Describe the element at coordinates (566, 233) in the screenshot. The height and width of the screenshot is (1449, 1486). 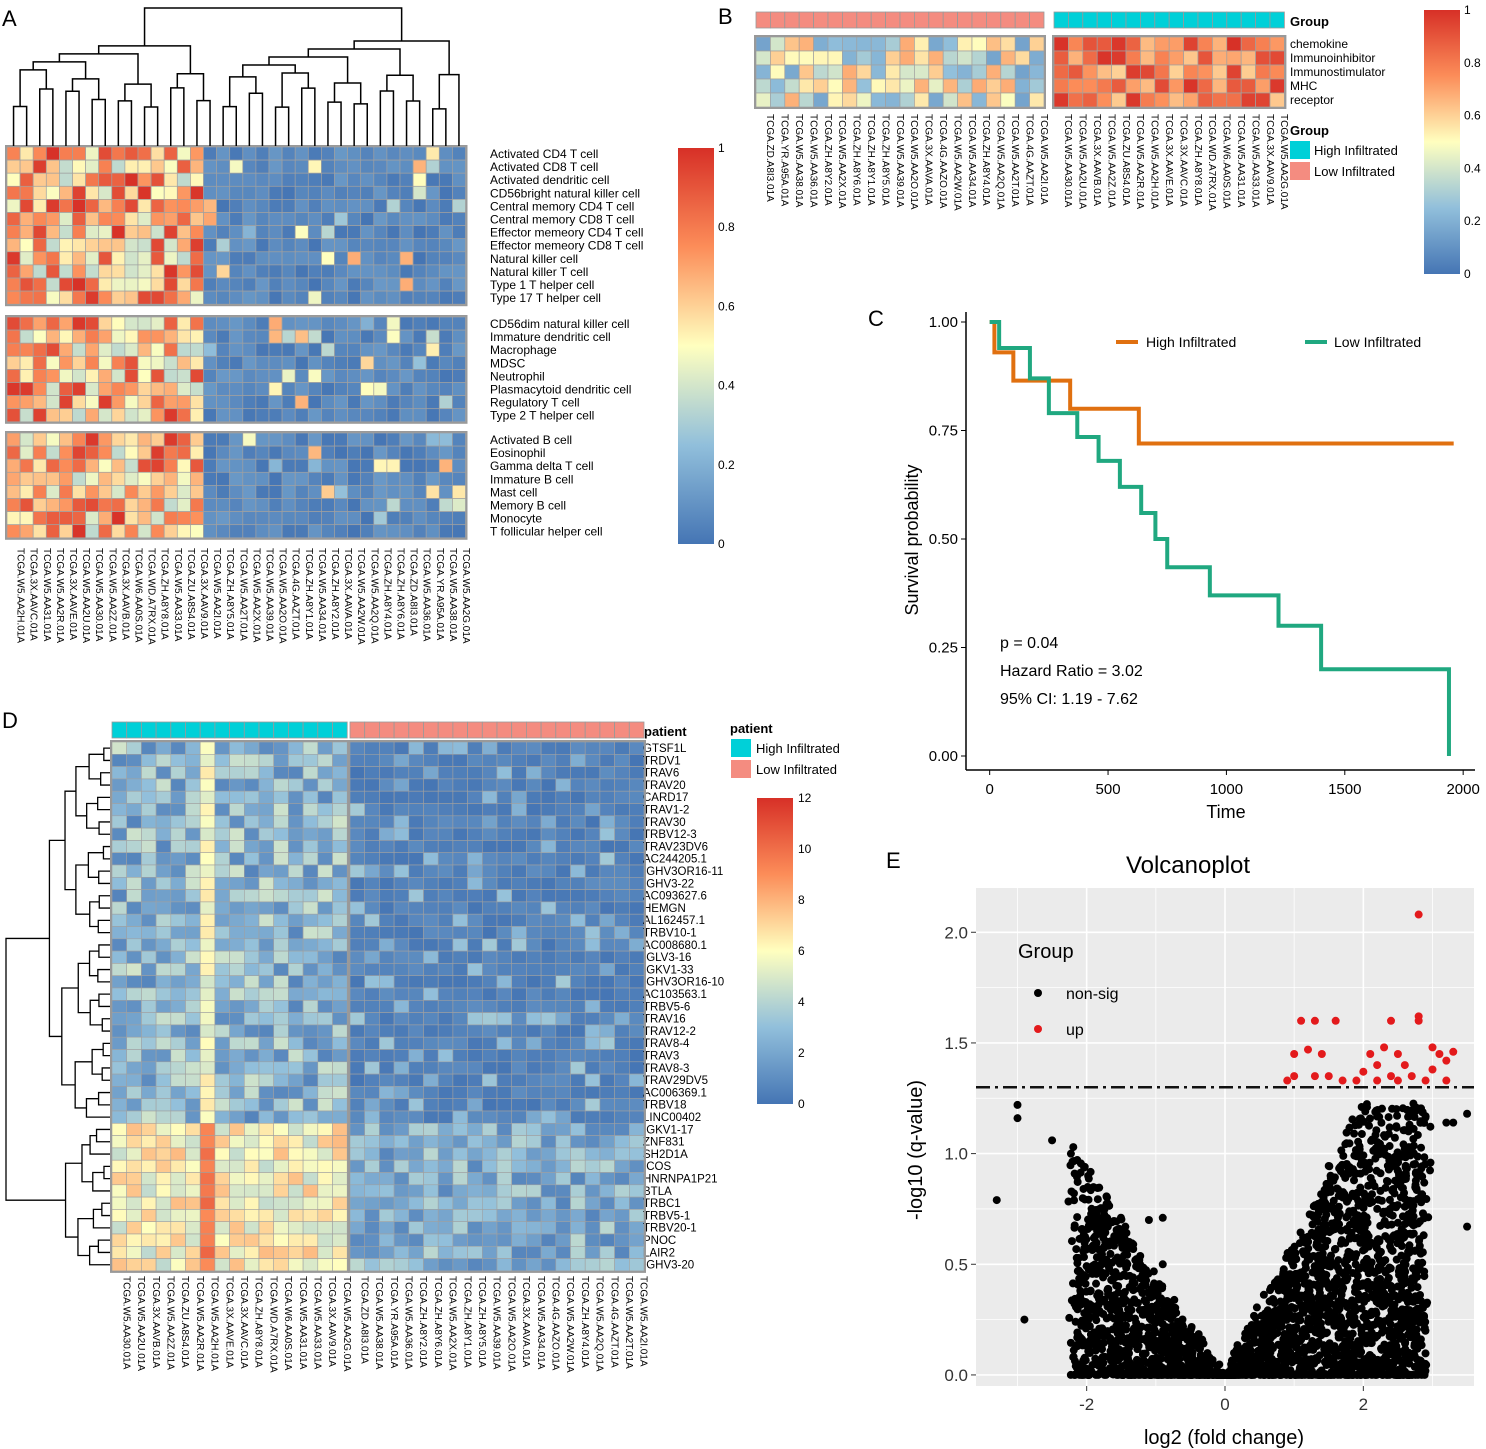
I see `row-label: Effector memeory CD4 T cell` at that location.